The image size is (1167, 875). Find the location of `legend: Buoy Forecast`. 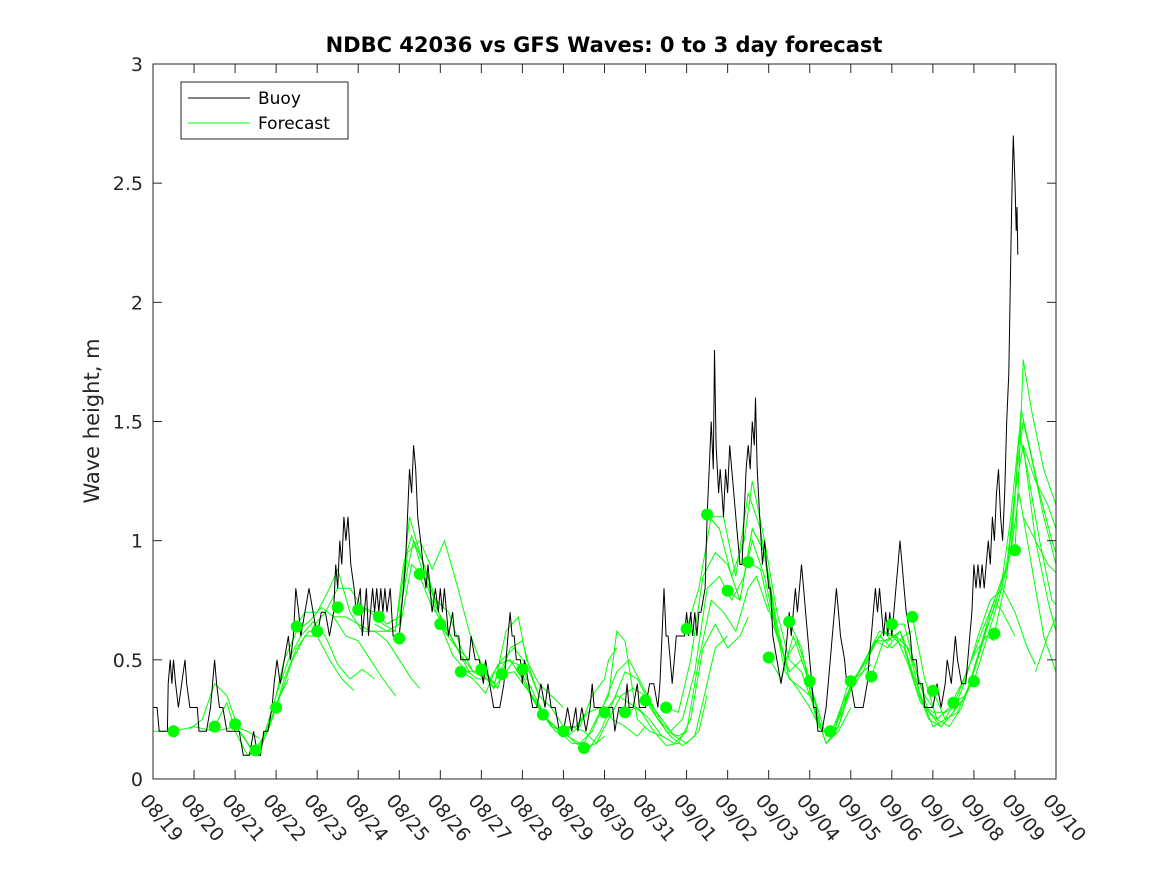

legend: Buoy Forecast is located at coordinates (264, 110).